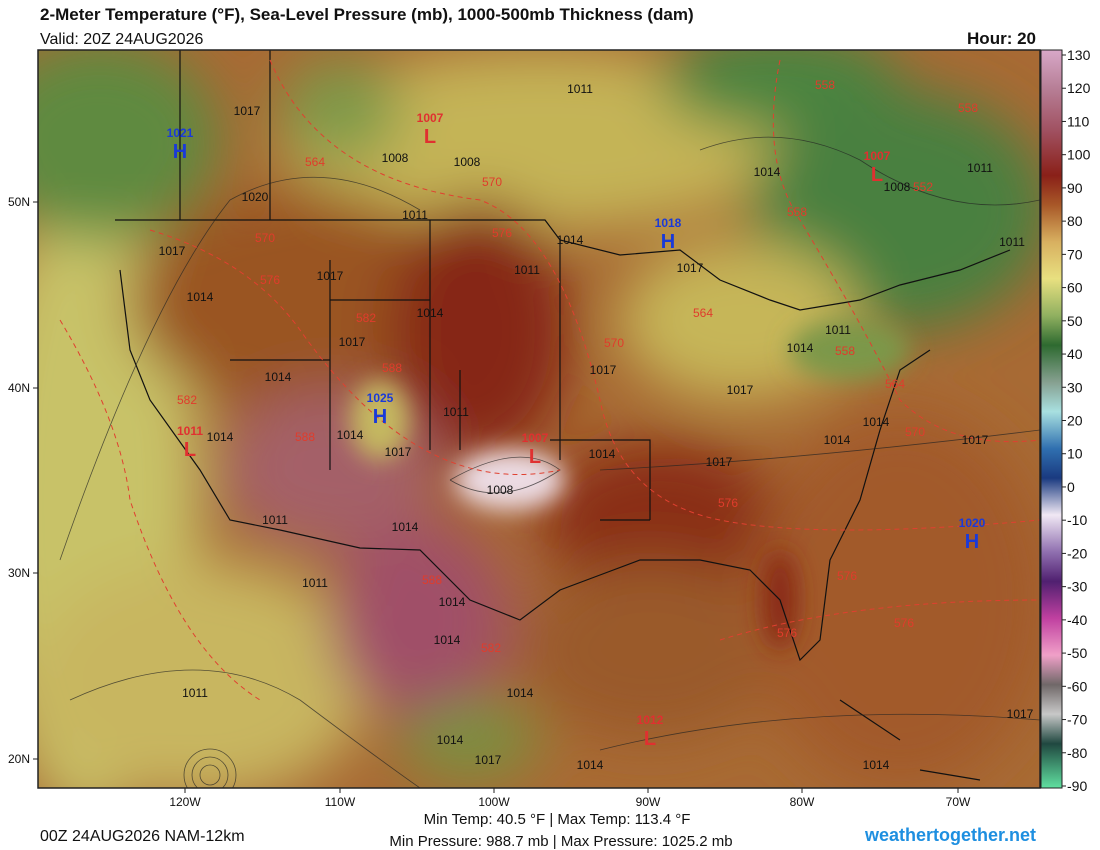  I want to click on lat-label: 20N, so click(19, 759).